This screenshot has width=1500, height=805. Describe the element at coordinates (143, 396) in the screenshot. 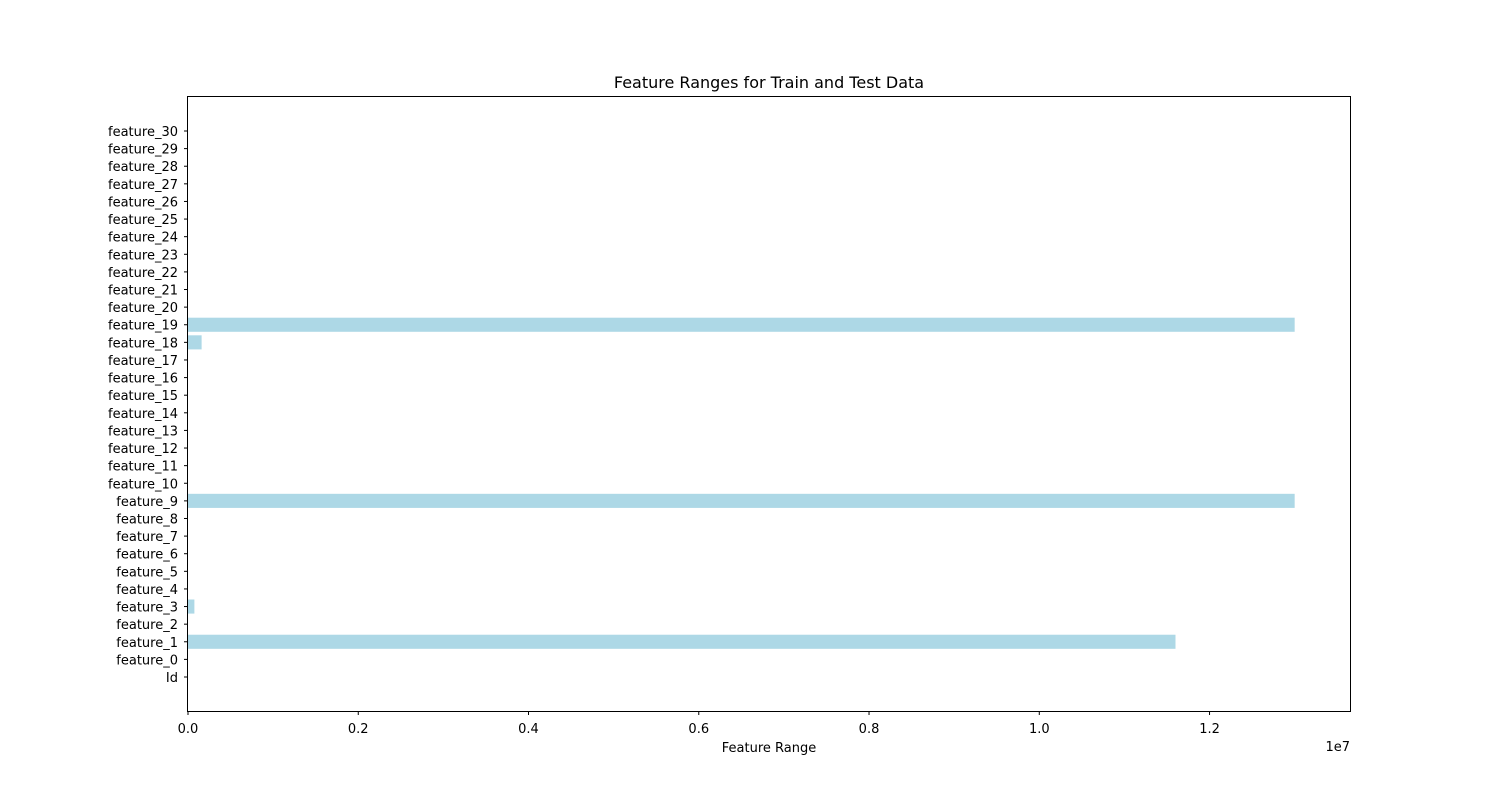

I see `y-tick-label: feature_15` at that location.